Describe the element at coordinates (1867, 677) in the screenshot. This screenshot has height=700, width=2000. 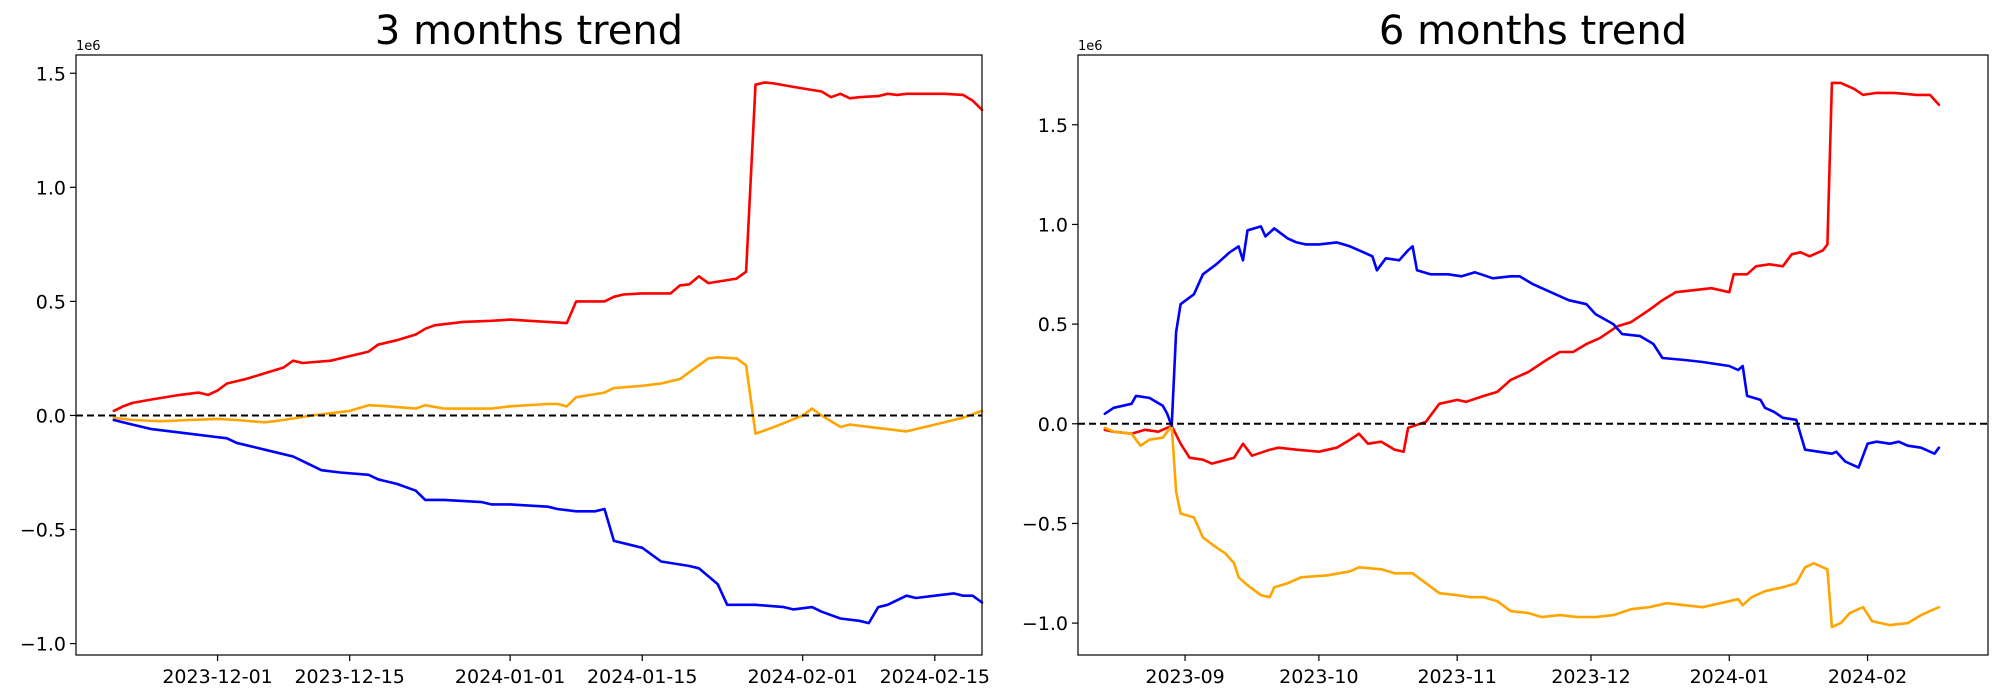
I see `x-tick-label: 2024-02` at that location.